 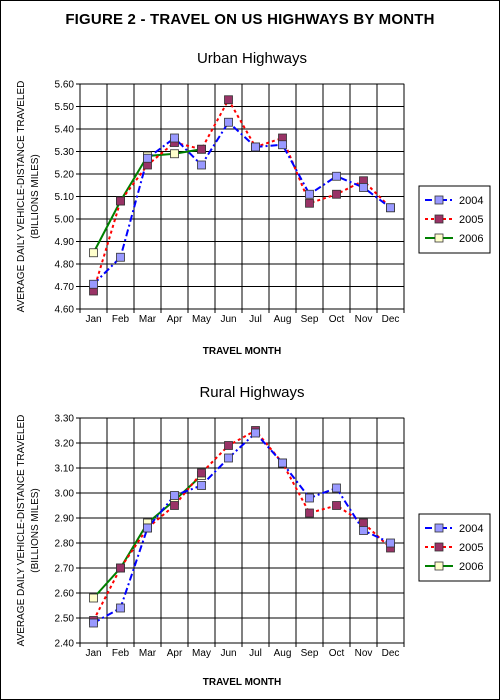 I want to click on y-tick-label: 3.00, so click(x=65, y=494).